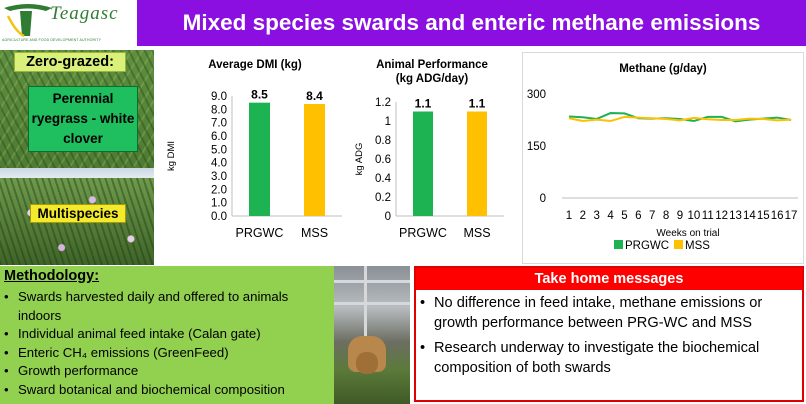 The width and height of the screenshot is (806, 404). I want to click on barn-cattle-photo, so click(372, 335).